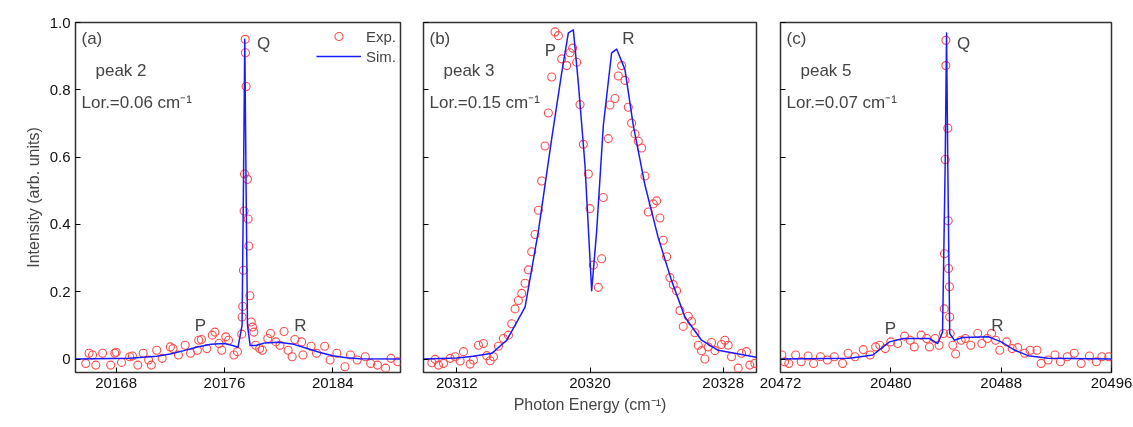  I want to click on legend-label: Sim., so click(380, 56).